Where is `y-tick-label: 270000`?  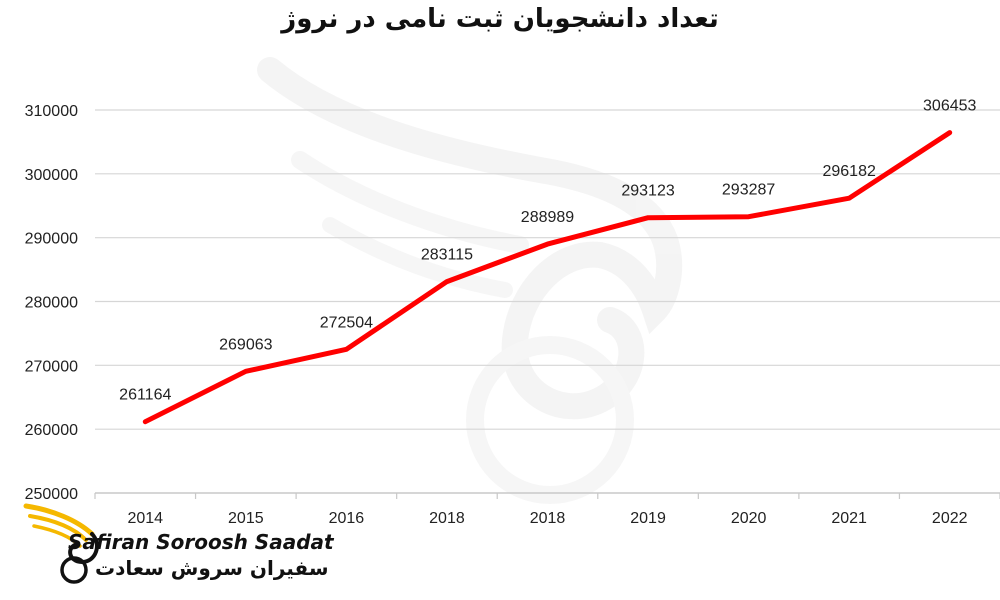
y-tick-label: 270000 is located at coordinates (51, 366).